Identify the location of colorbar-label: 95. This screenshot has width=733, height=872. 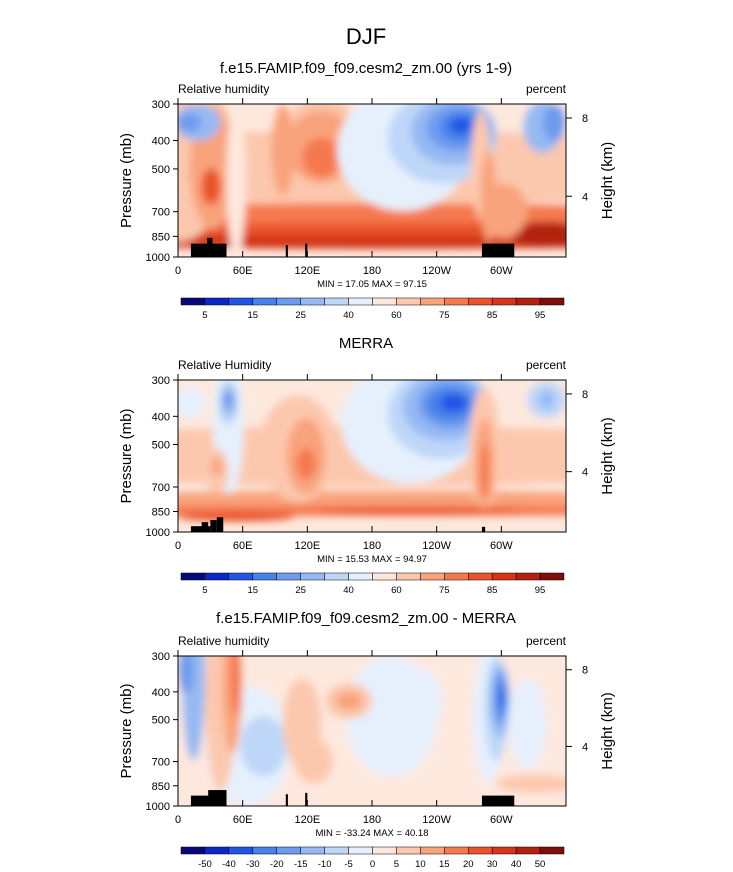
(540, 315).